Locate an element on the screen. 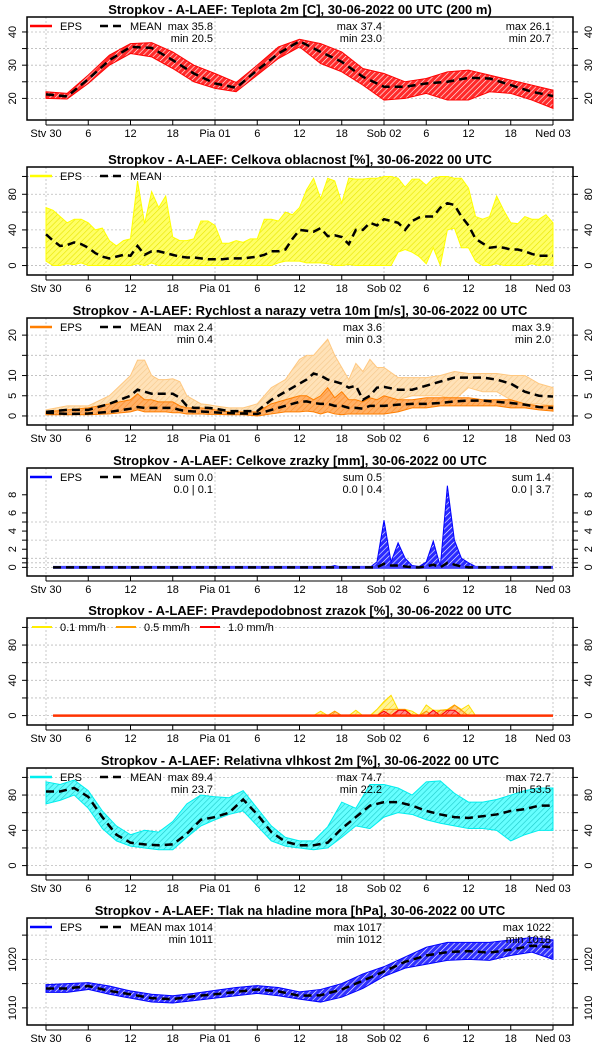  y-tick-label-left: 6 is located at coordinates (13, 513).